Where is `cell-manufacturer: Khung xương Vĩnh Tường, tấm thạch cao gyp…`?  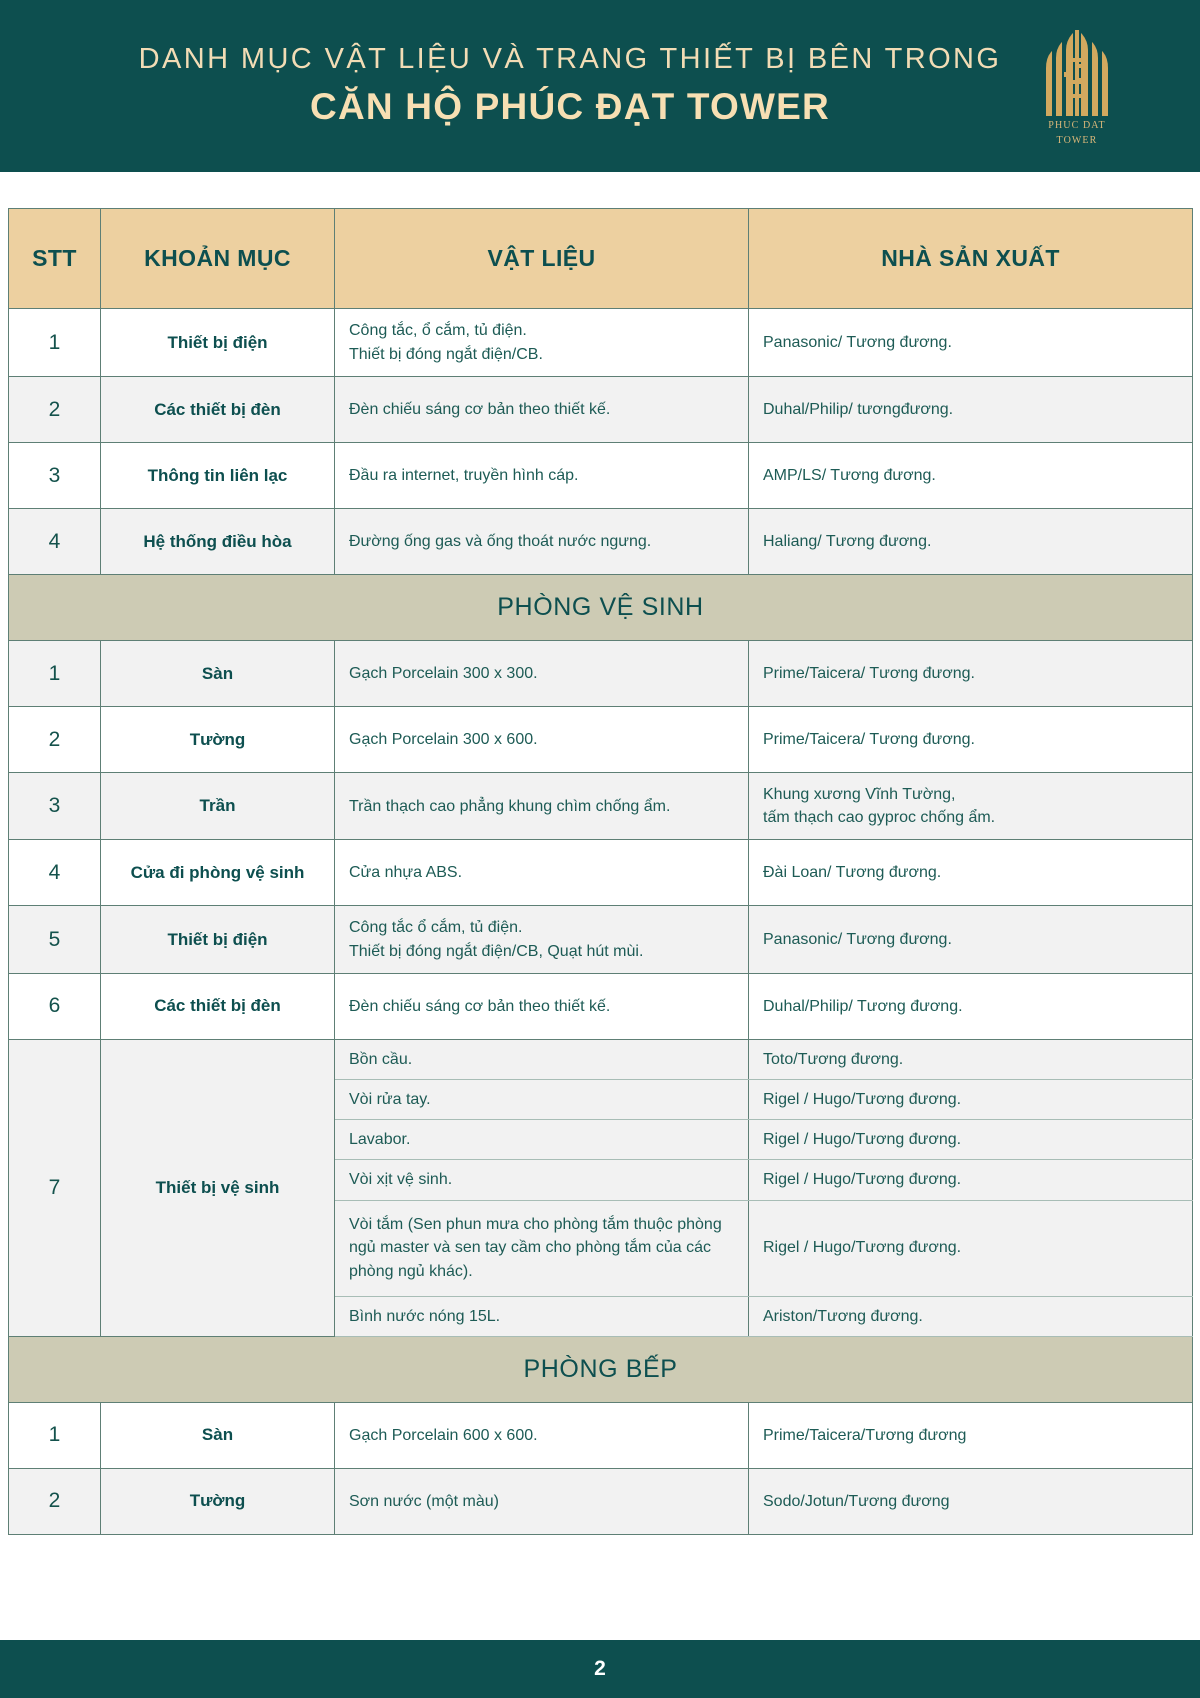
cell-manufacturer: Khung xương Vĩnh Tường, tấm thạch cao gyp… is located at coordinates (970, 806).